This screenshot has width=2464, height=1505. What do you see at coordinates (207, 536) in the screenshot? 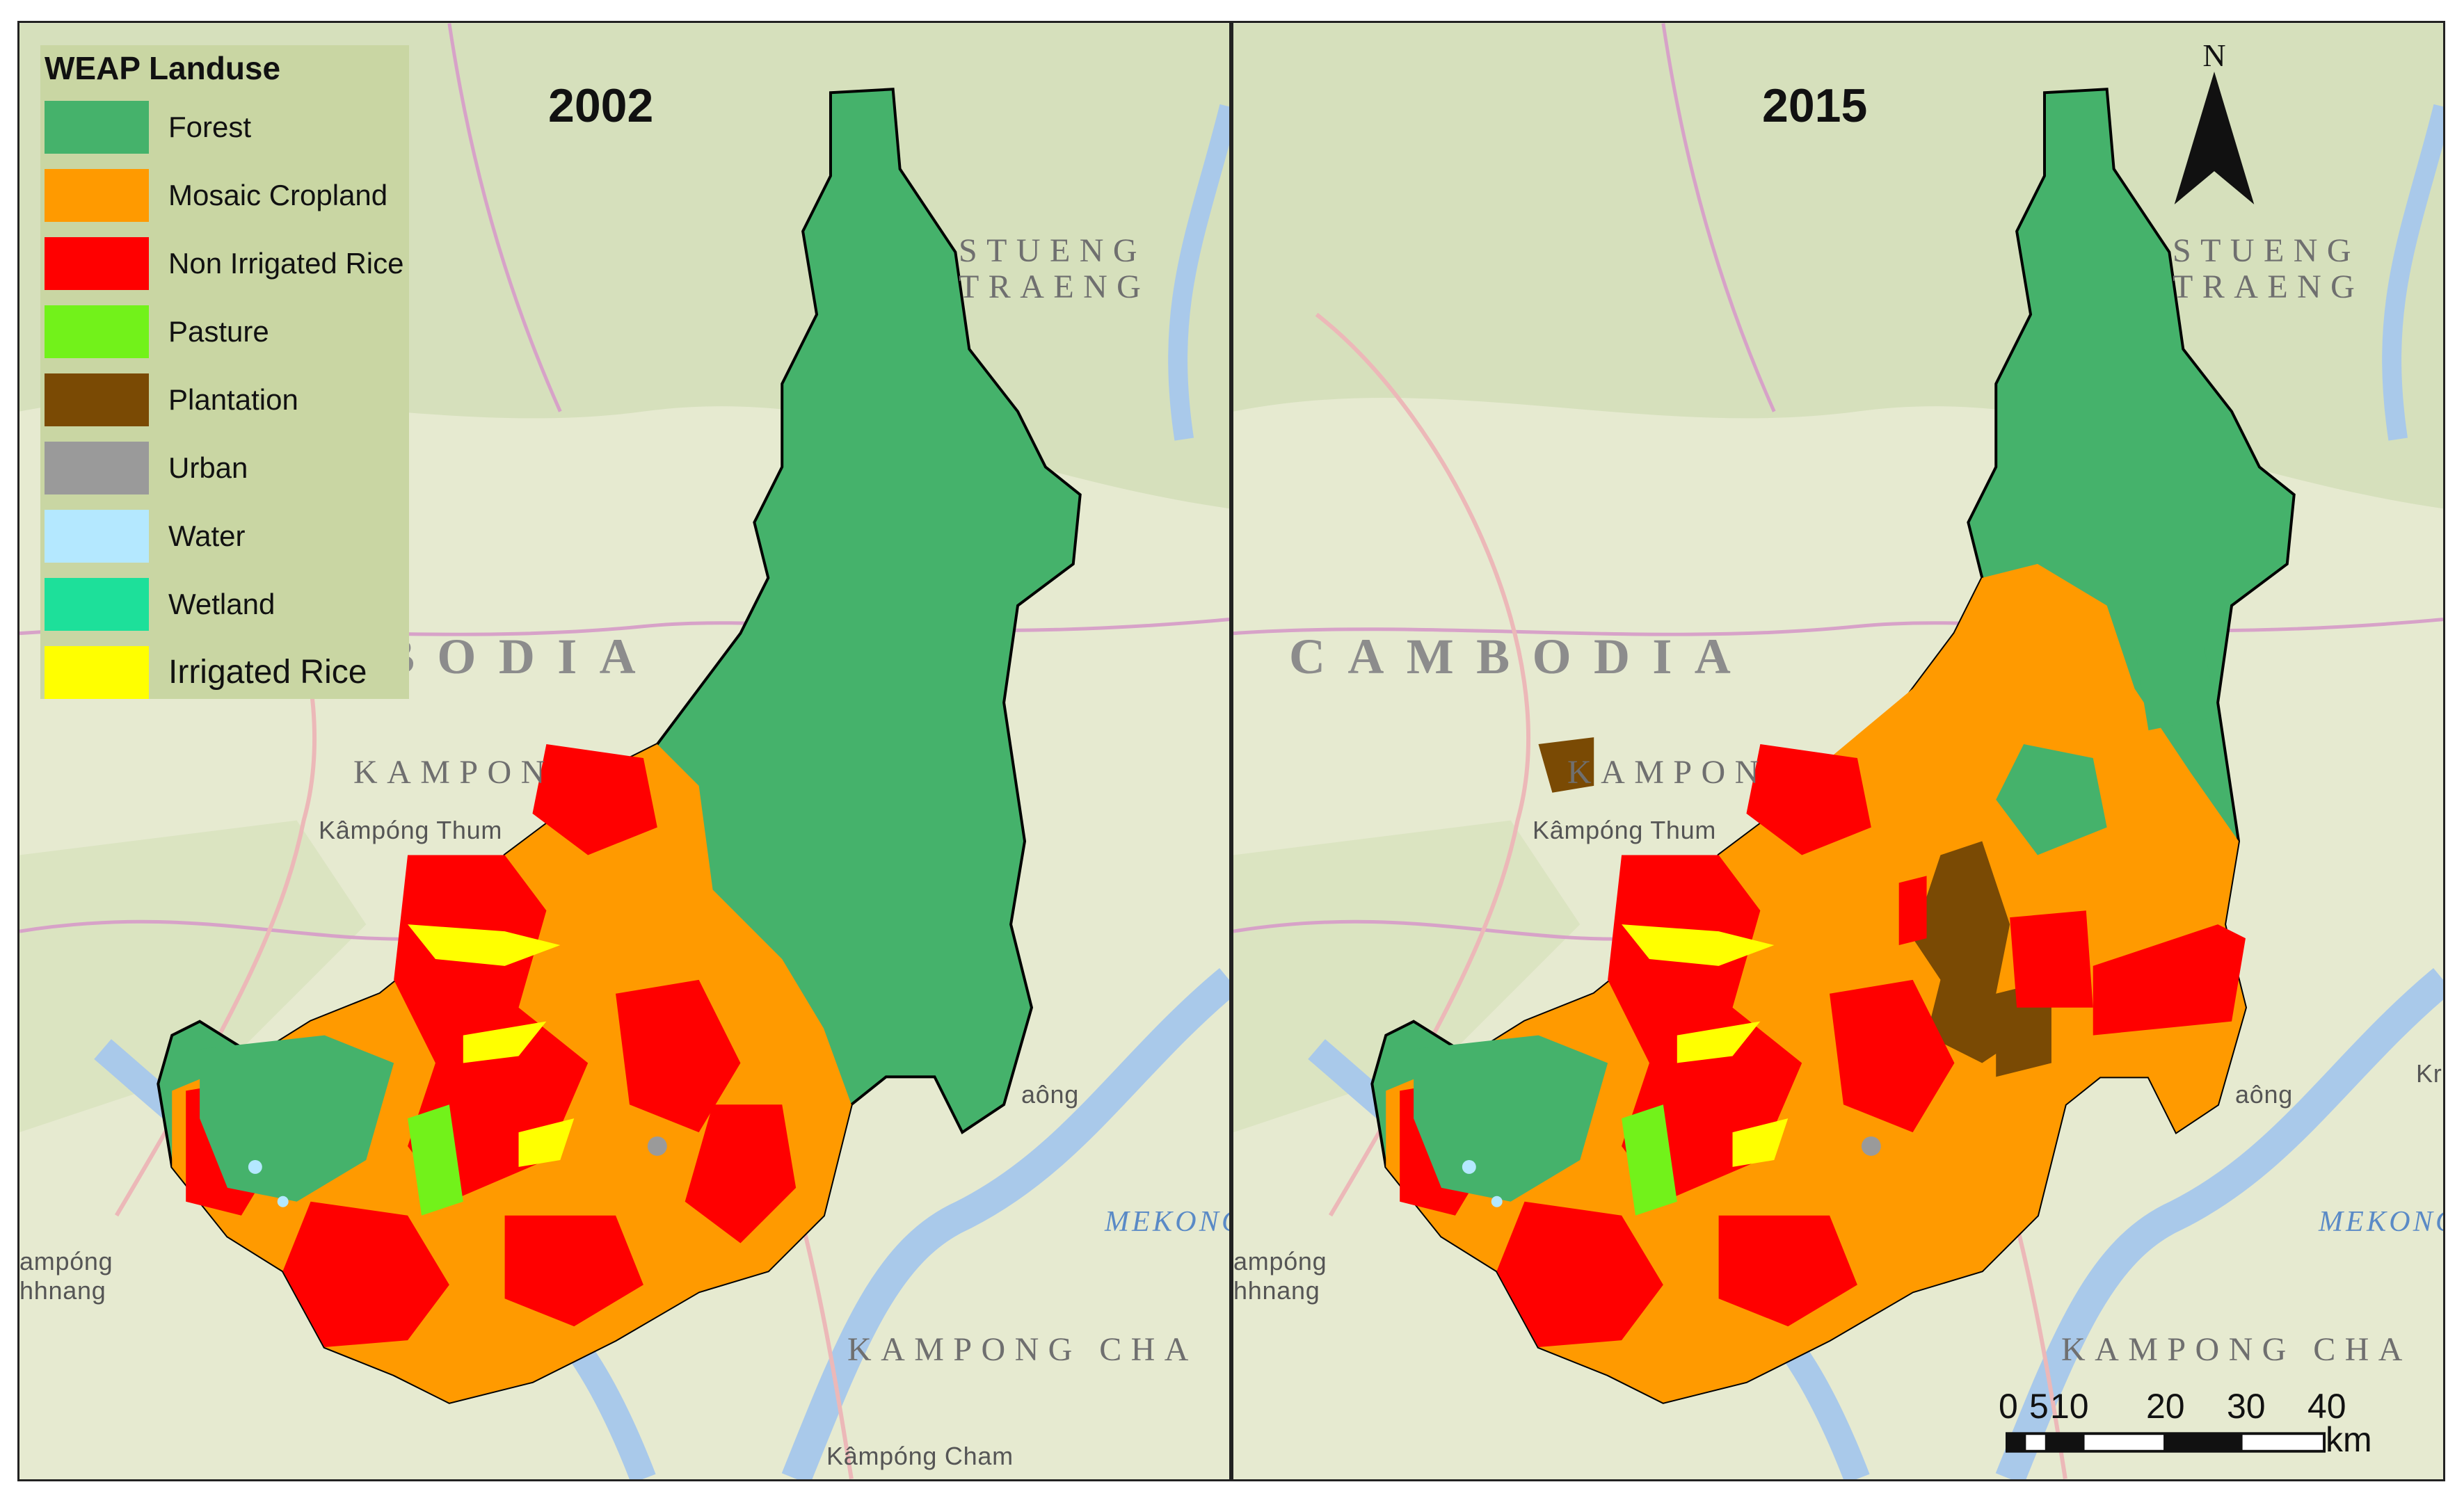
I see `legend-label: Water` at bounding box center [207, 536].